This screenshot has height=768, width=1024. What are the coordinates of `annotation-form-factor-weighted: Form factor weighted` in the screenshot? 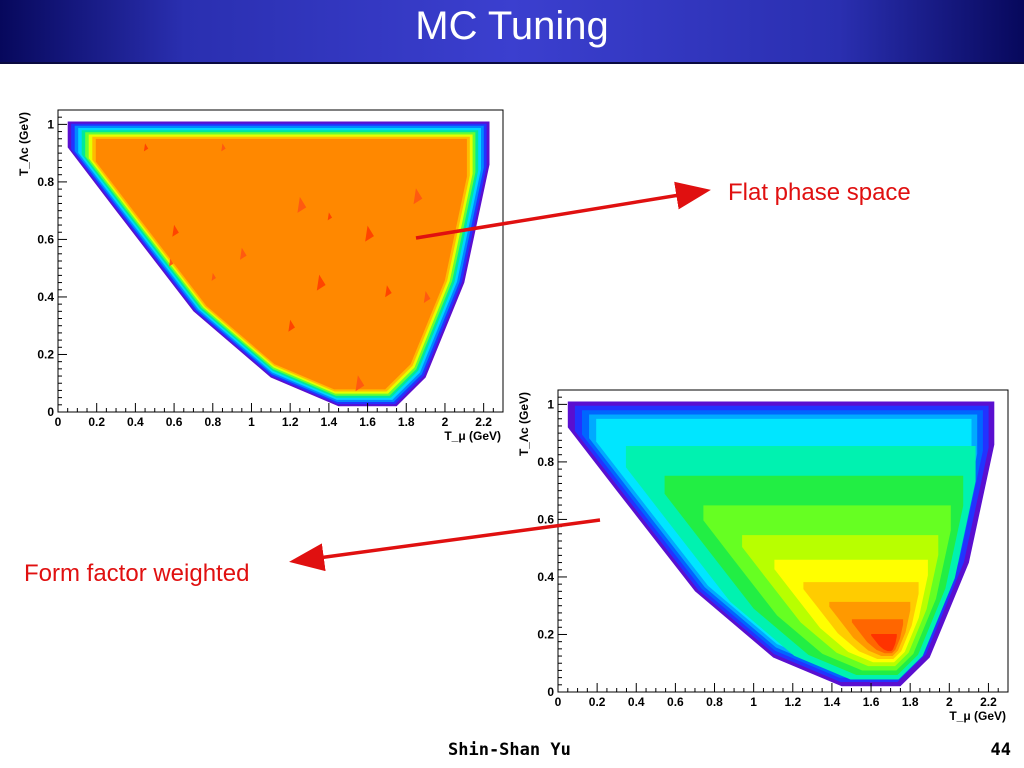 It's located at (137, 573).